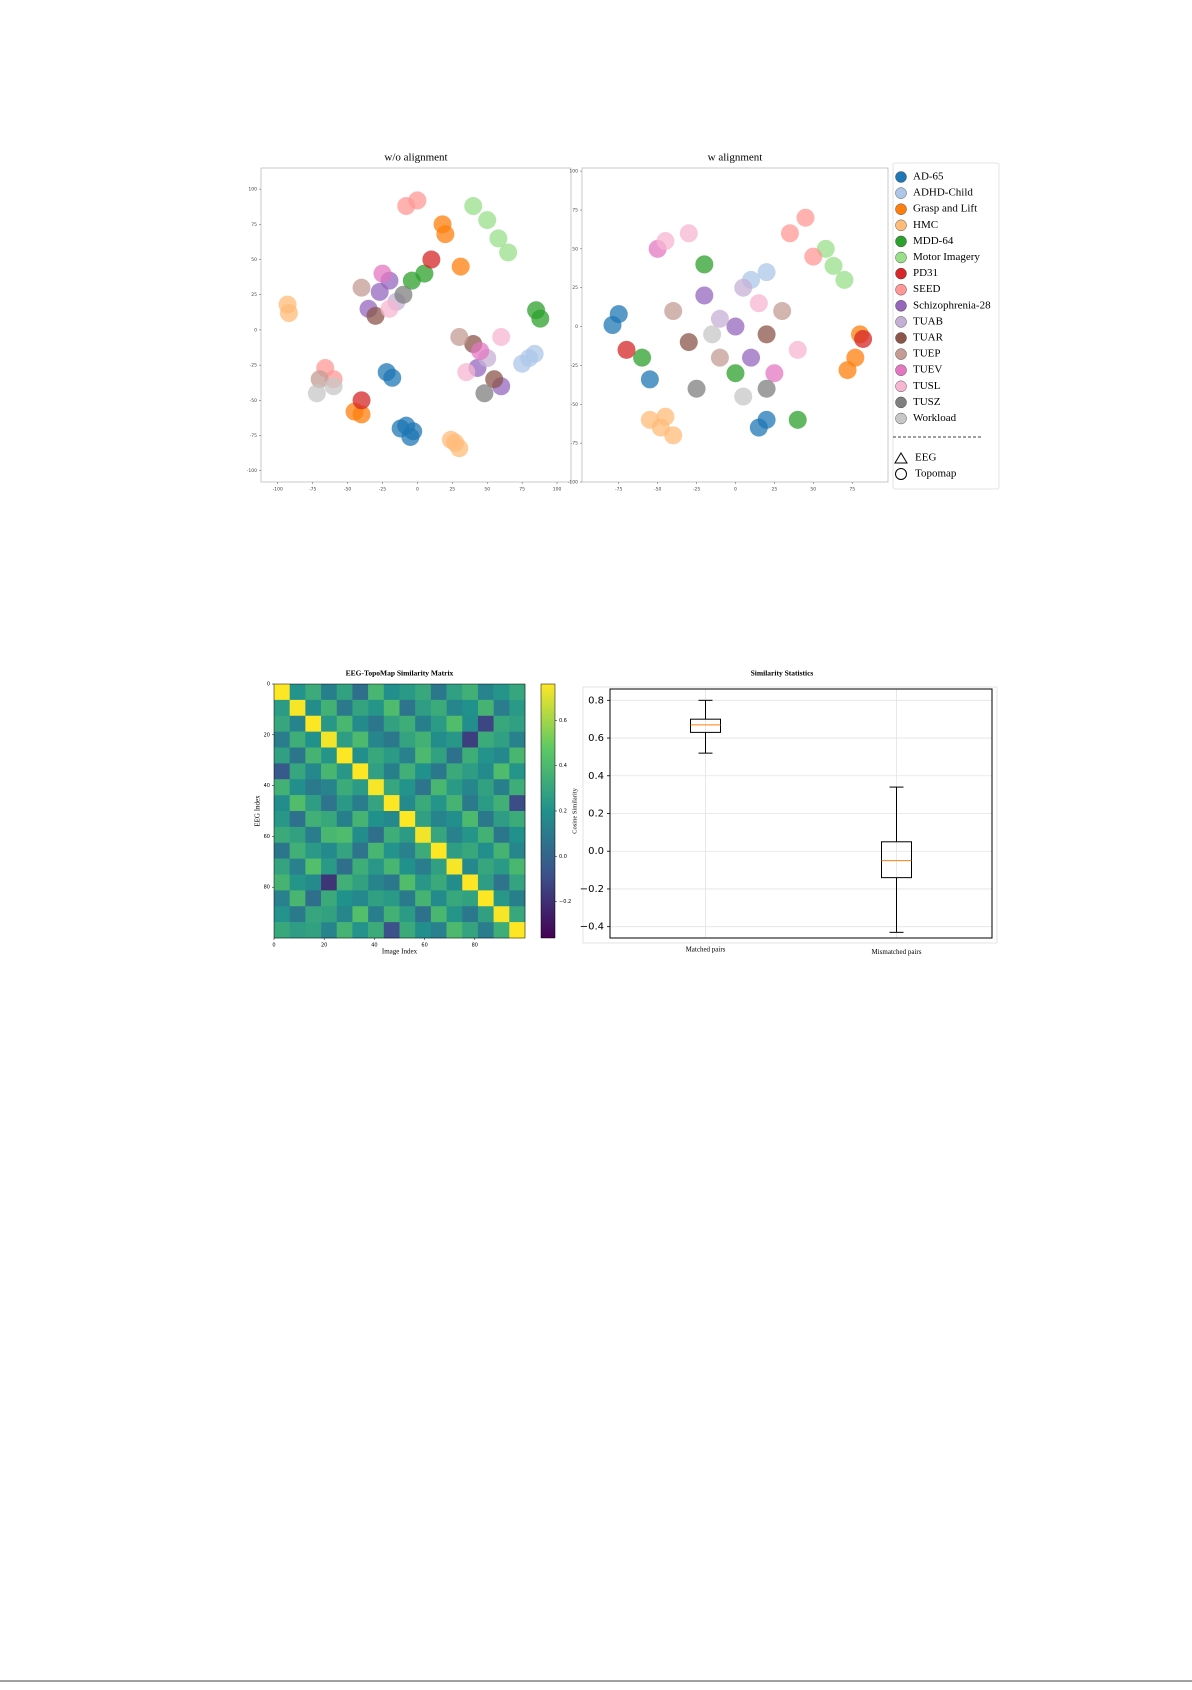 The width and height of the screenshot is (1192, 1690). I want to click on y-tick-label: 25, so click(575, 288).